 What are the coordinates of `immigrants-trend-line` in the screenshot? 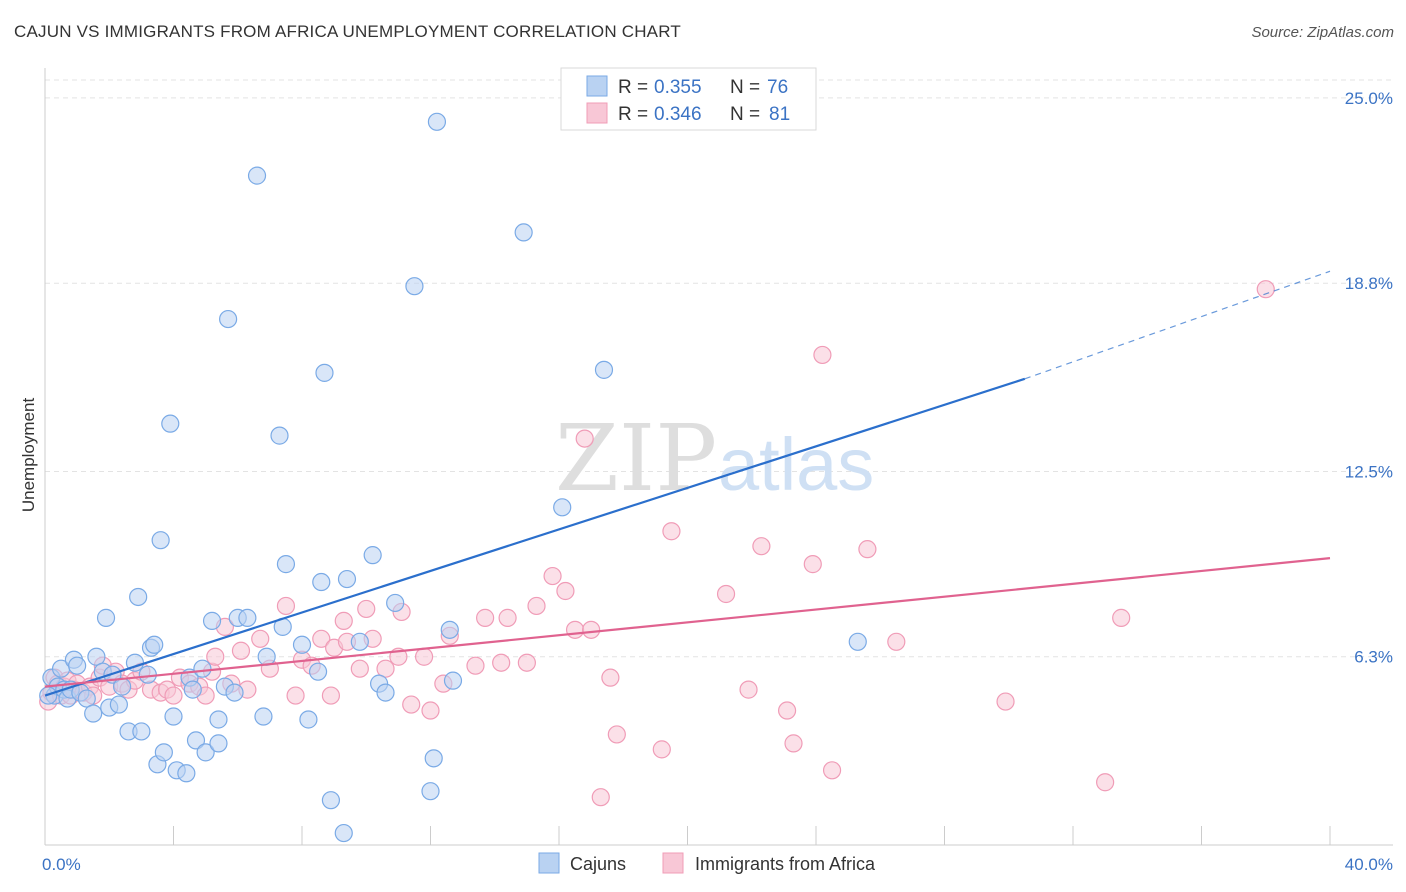 It's located at (687, 622).